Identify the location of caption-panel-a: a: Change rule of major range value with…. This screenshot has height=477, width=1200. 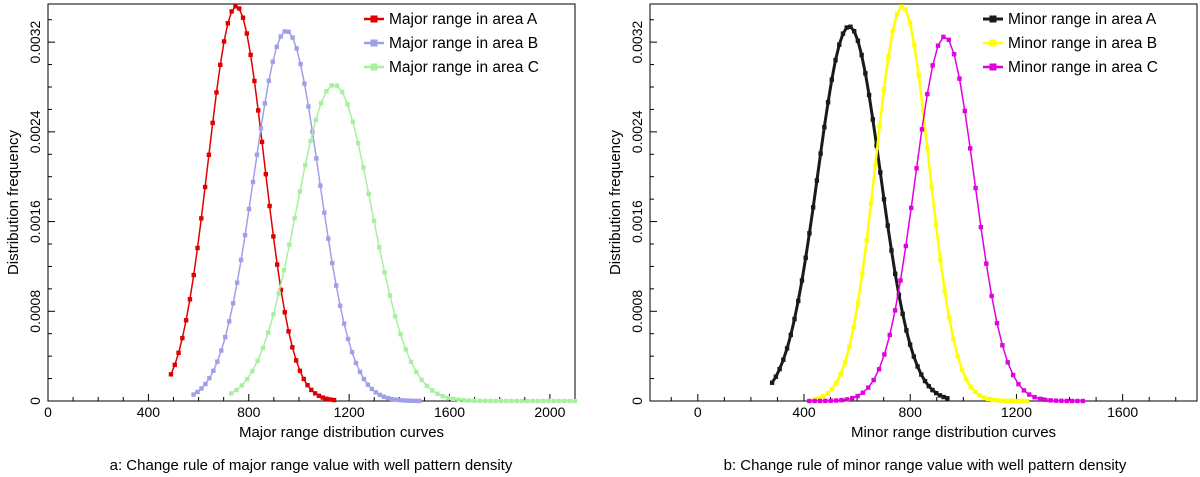
(311, 465).